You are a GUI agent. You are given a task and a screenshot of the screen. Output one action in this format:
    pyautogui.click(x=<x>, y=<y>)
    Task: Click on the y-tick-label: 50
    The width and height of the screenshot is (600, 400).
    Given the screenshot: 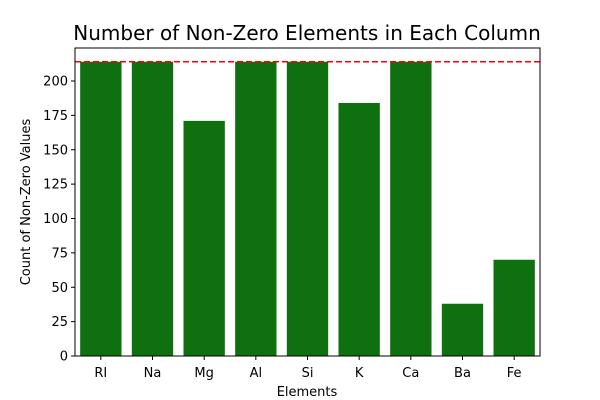 What is the action you would take?
    pyautogui.click(x=59, y=288)
    